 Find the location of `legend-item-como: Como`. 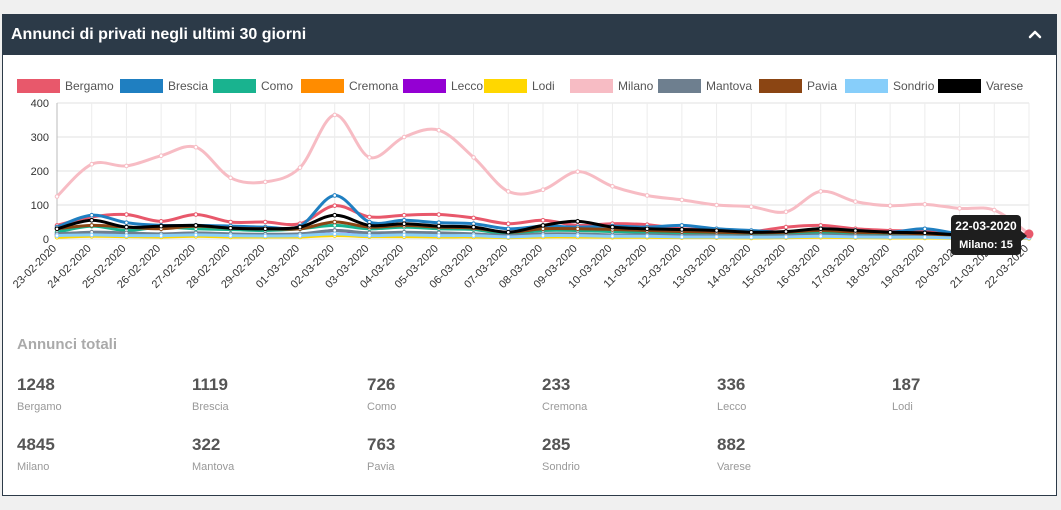

legend-item-como: Como is located at coordinates (253, 86).